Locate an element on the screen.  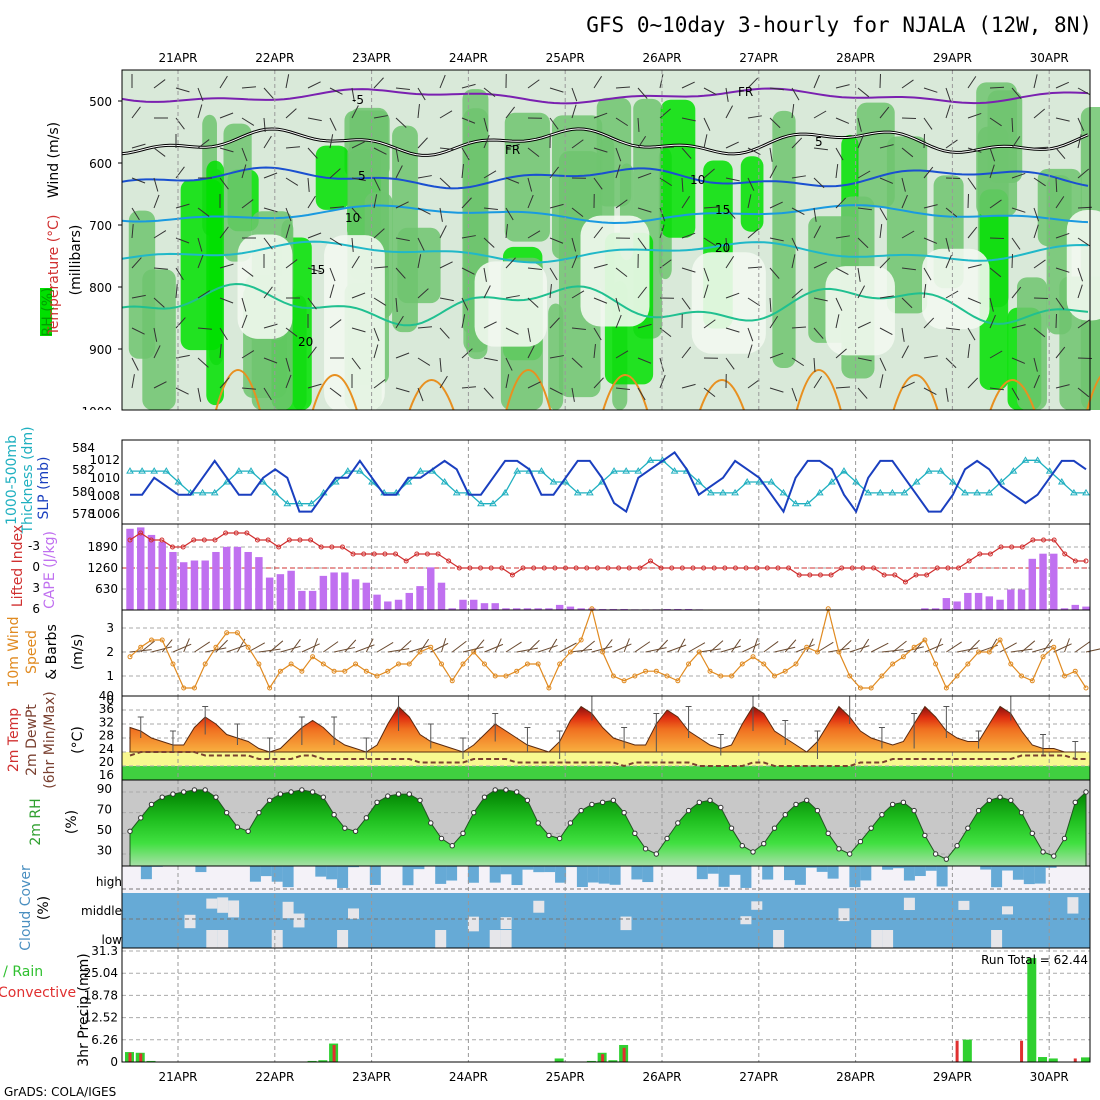
precip-total-bar is located at coordinates (1032, 1010).